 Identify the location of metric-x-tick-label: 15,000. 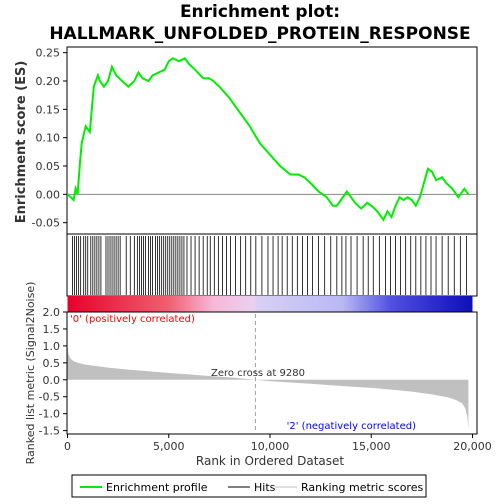
(371, 446).